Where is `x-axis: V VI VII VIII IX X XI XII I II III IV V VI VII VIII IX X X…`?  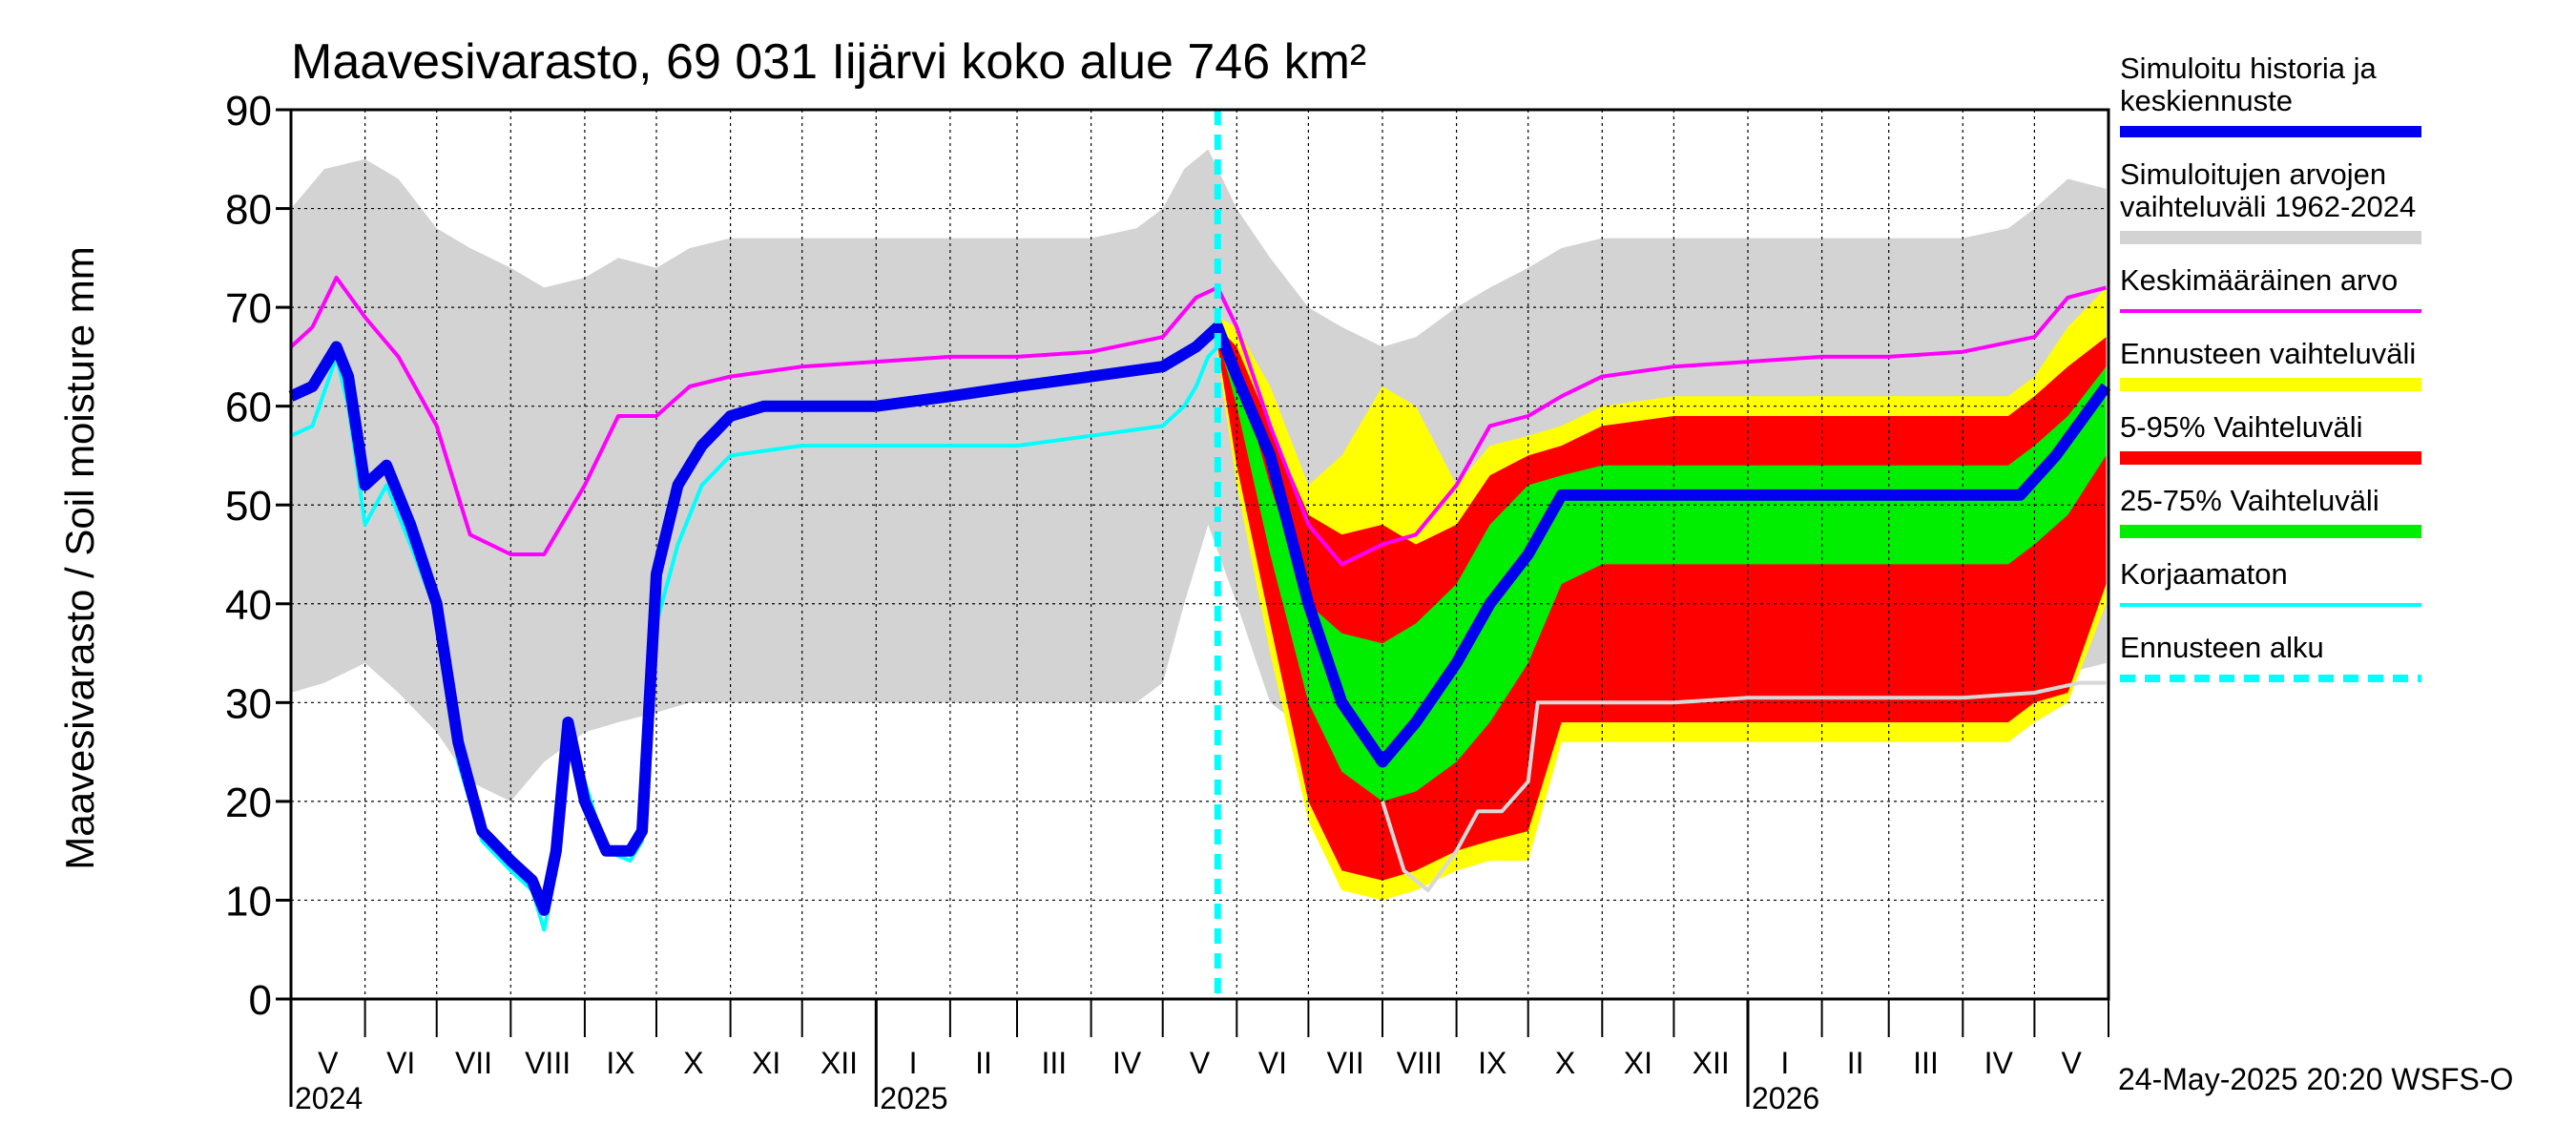 x-axis: V VI VII VIII IX X XI XII I II III IV V VI VII VIII IX X X… is located at coordinates (1199, 1057).